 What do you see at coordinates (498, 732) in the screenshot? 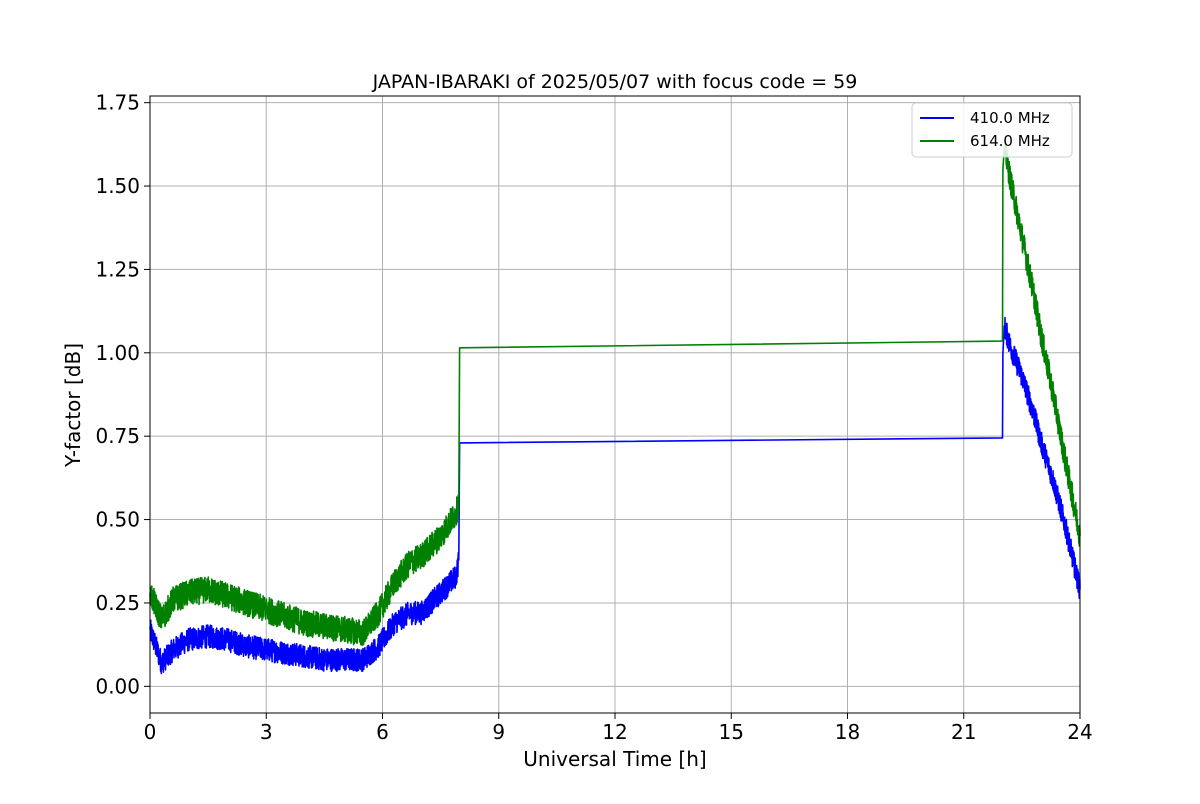
I see `x-tick-label: 9` at bounding box center [498, 732].